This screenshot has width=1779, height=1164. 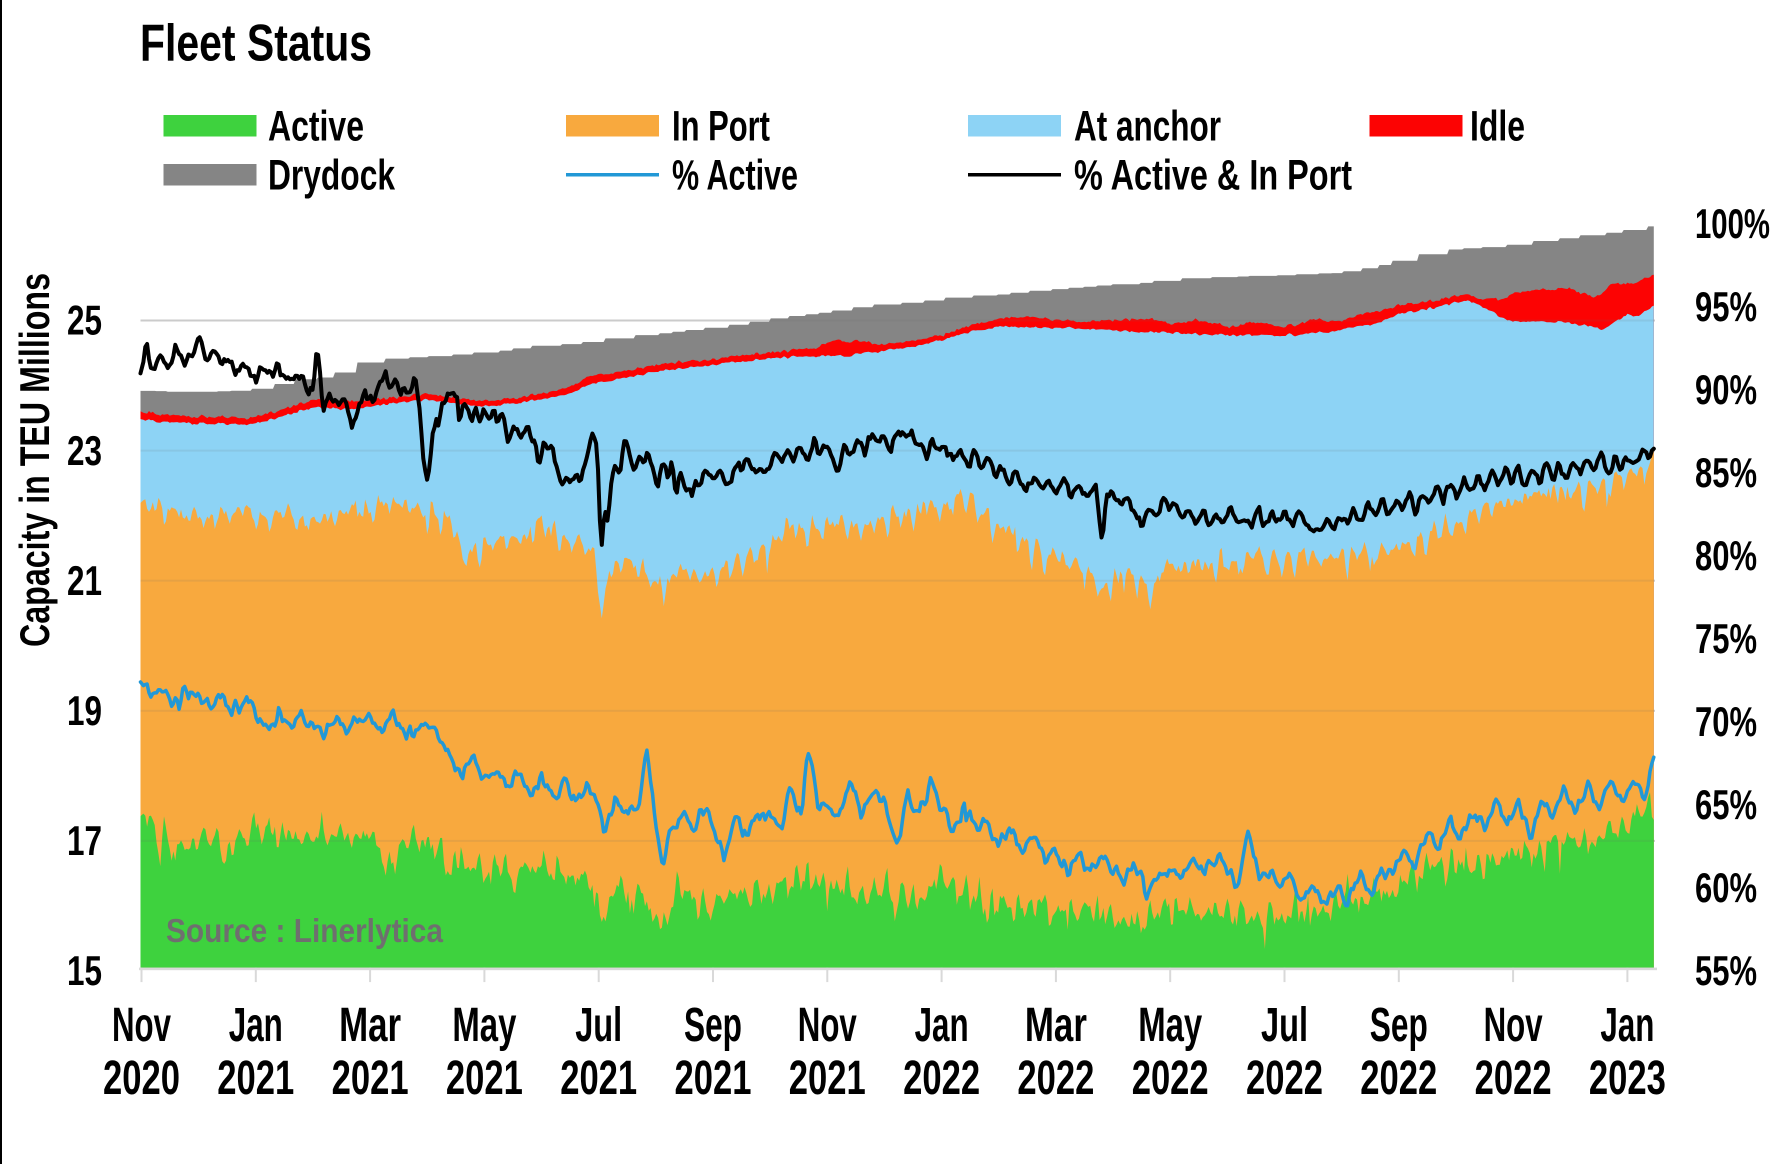 I want to click on svg-text: 55%, so click(x=1726, y=970).